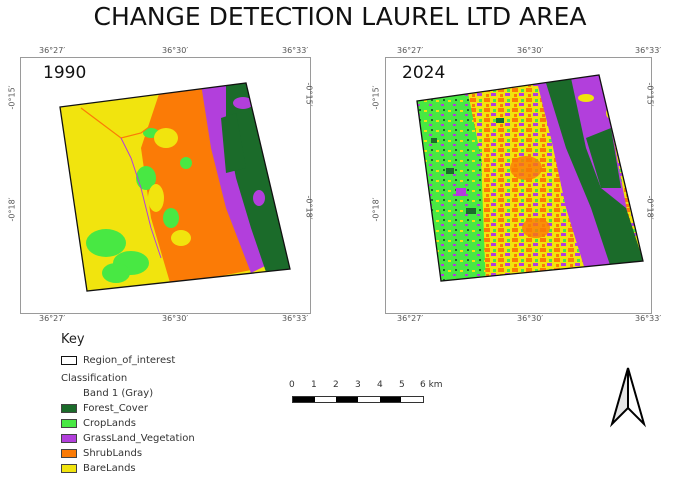  What do you see at coordinates (314, 385) in the screenshot?
I see `scale-label: 1` at bounding box center [314, 385].